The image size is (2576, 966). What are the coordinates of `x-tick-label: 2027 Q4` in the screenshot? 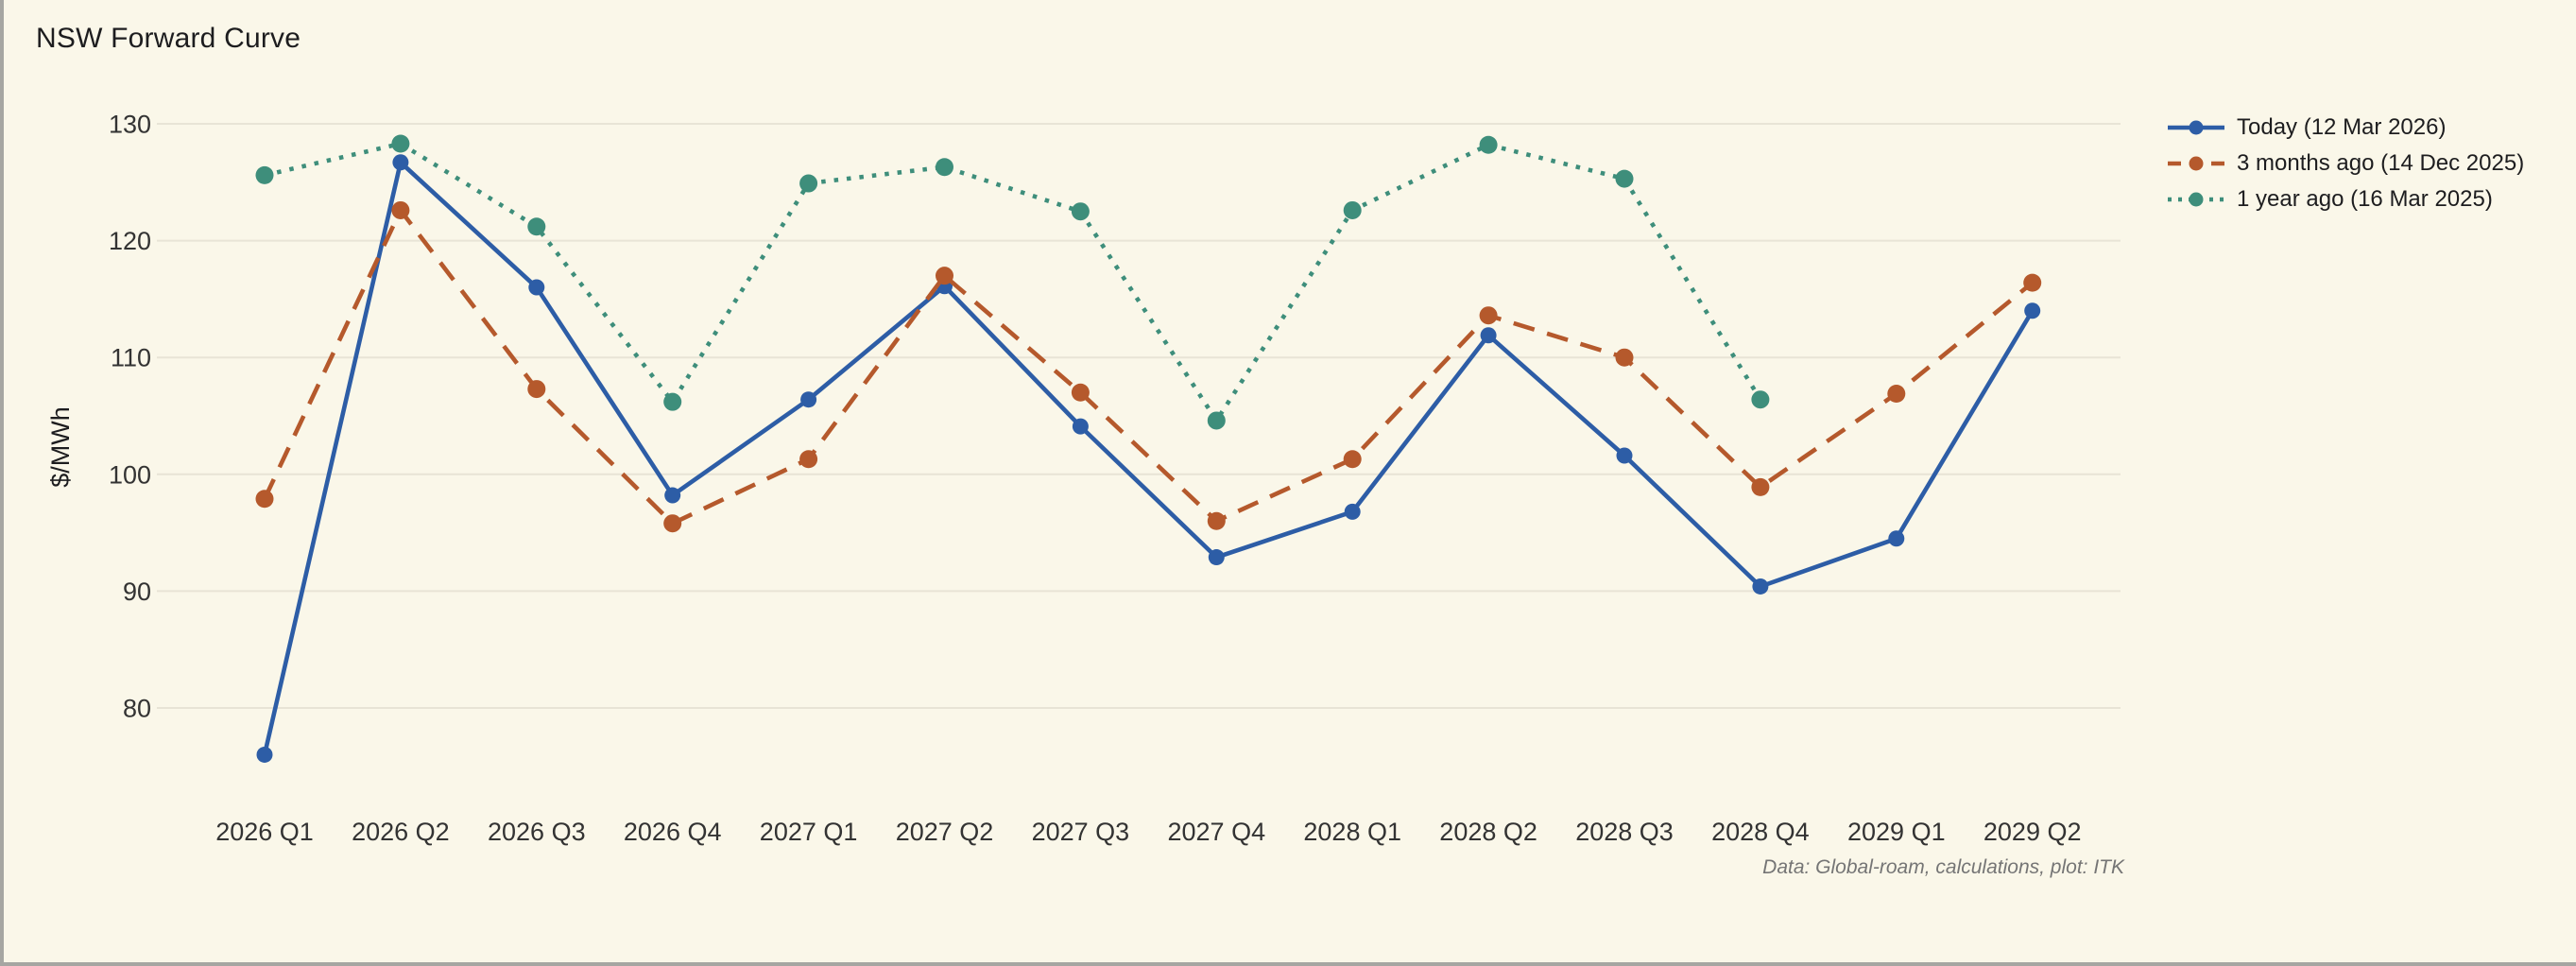 It's located at (1217, 832).